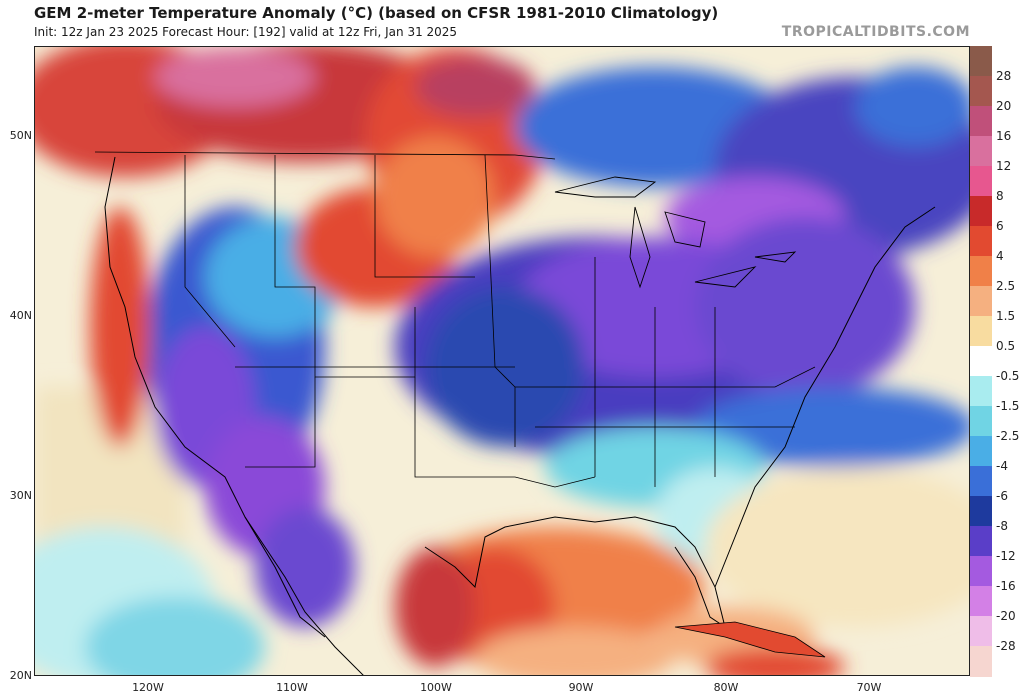 The width and height of the screenshot is (1024, 696). What do you see at coordinates (1004, 136) in the screenshot?
I see `colorbar-tick-label: 16` at bounding box center [1004, 136].